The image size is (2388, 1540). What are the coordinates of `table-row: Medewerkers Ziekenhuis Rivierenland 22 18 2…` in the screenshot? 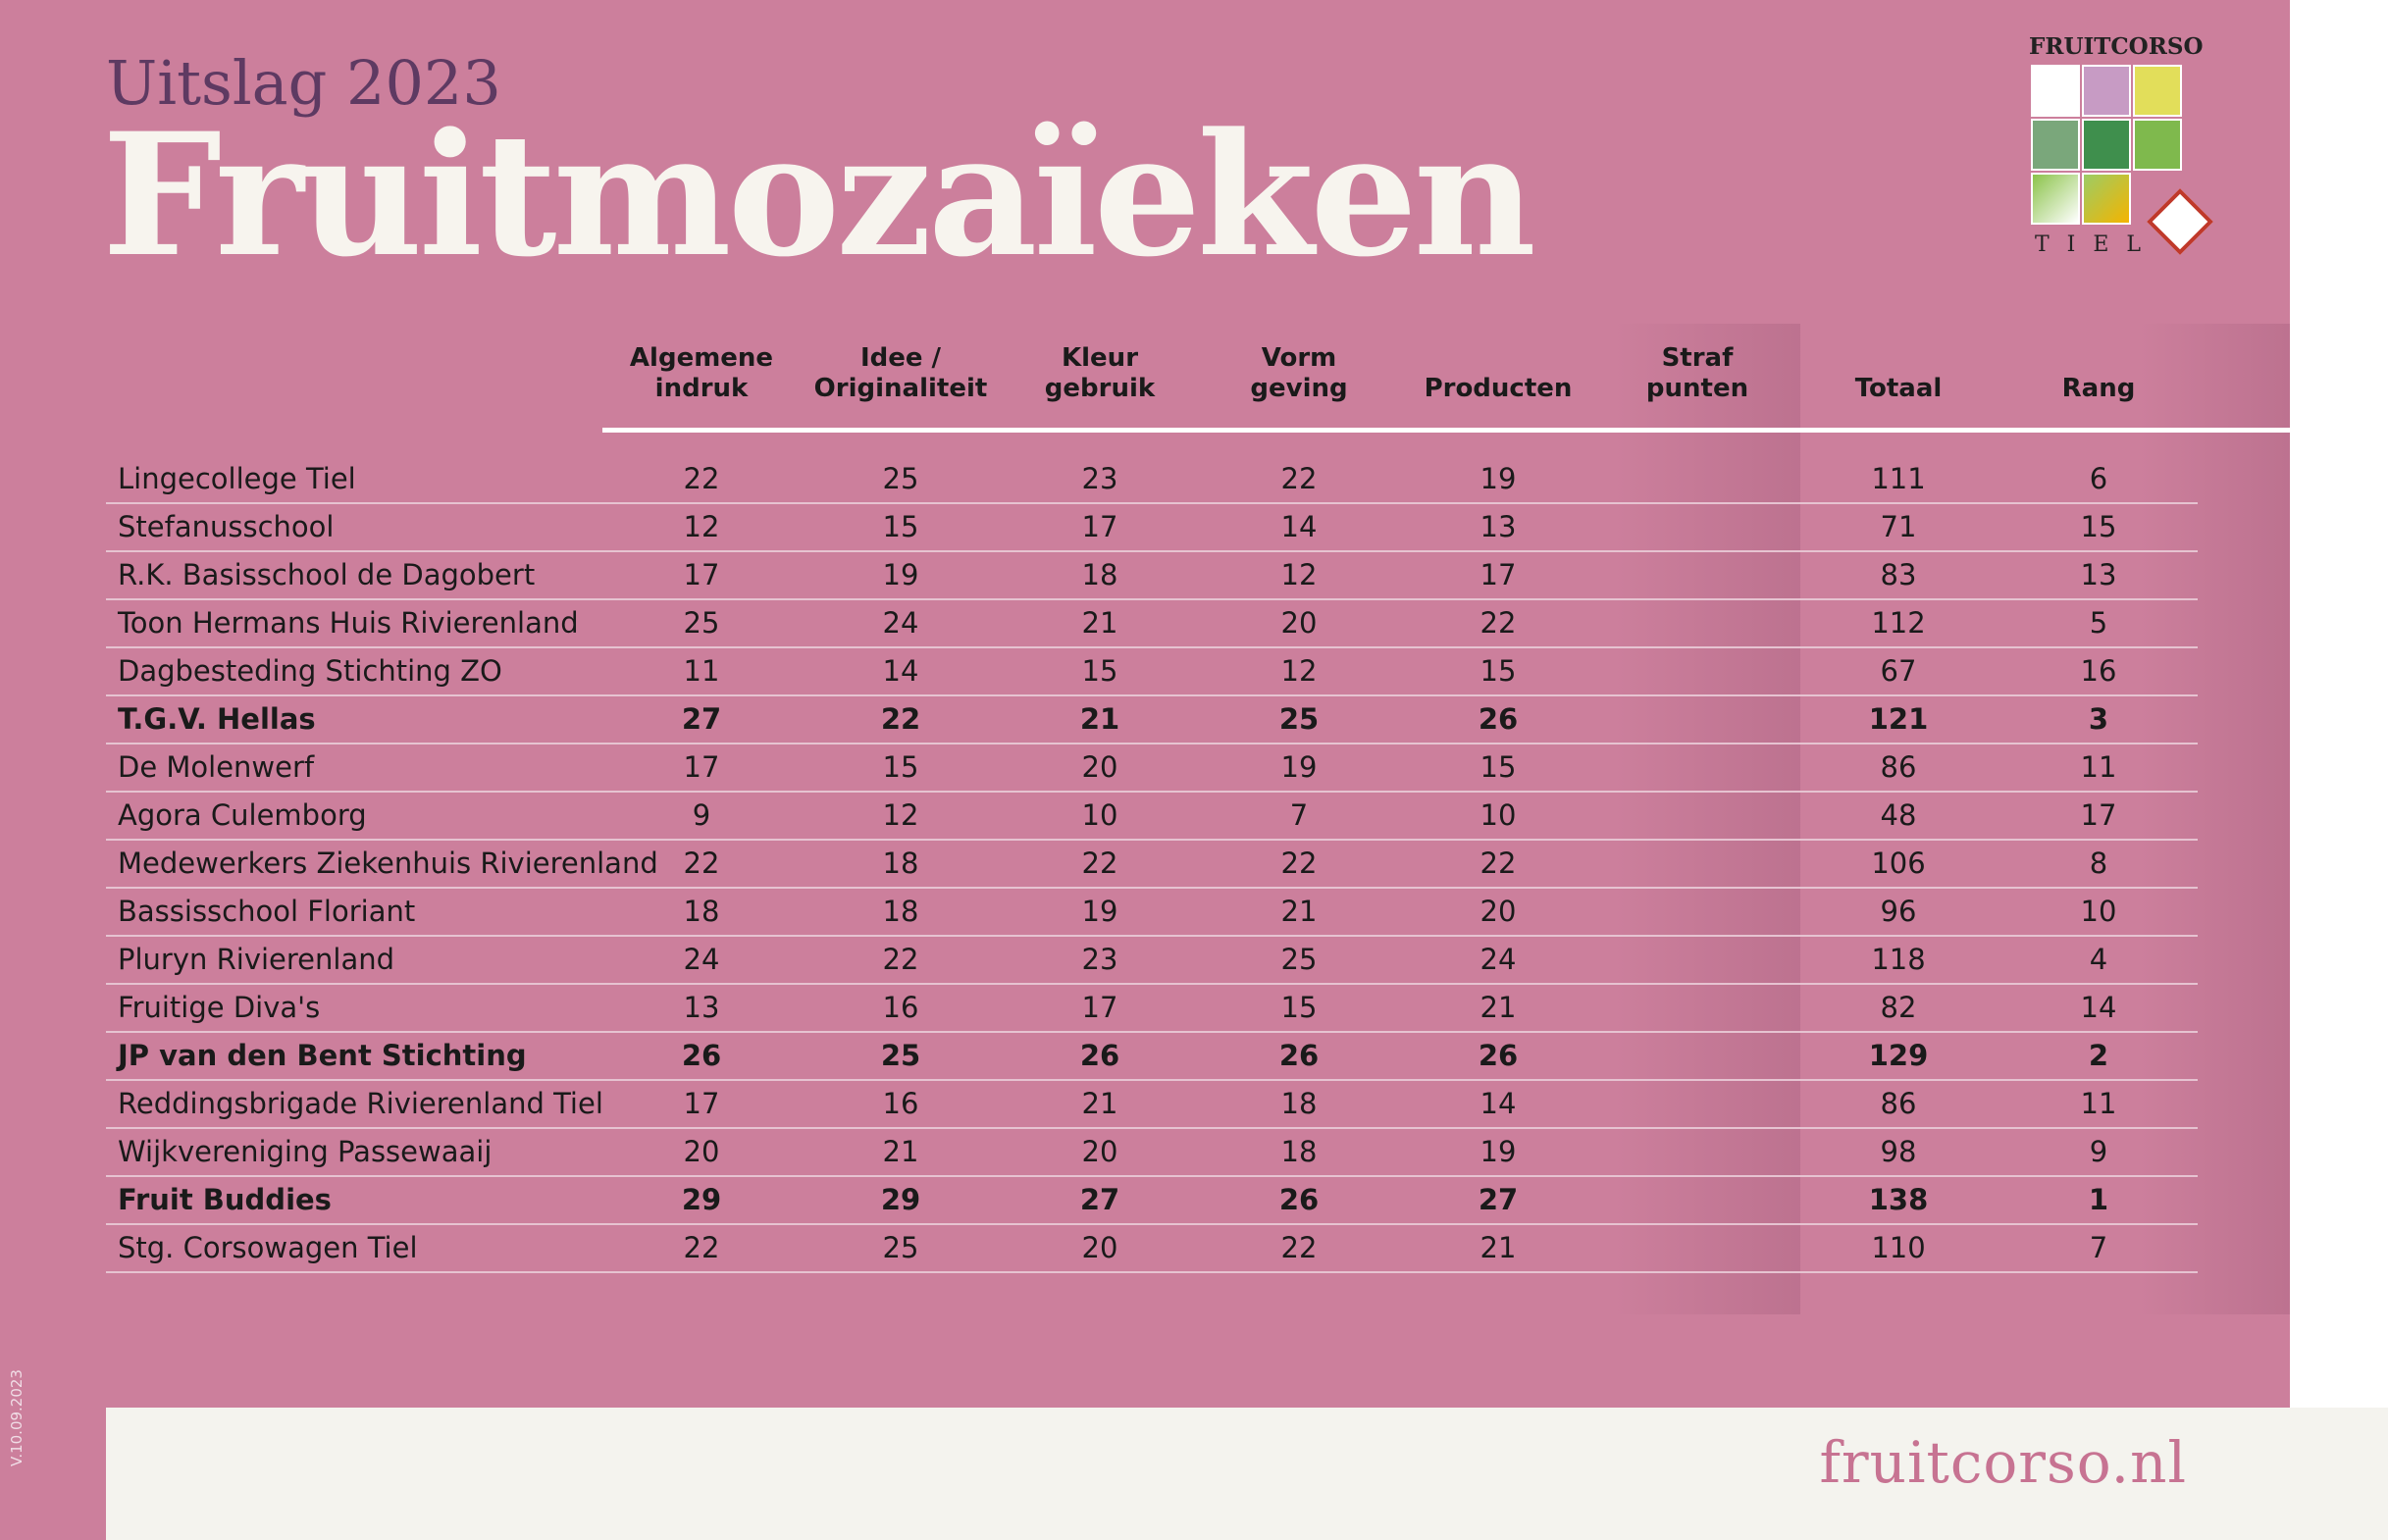 It's located at (1152, 865).